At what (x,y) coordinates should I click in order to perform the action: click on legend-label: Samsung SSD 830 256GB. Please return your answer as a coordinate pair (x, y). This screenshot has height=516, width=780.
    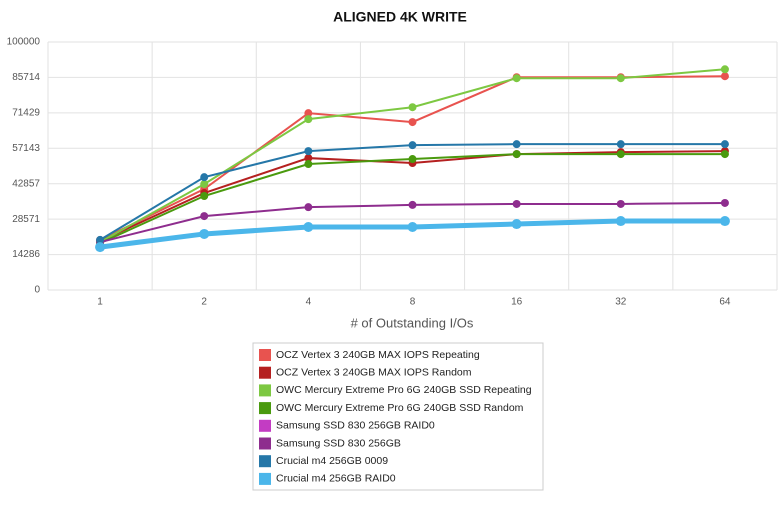
    Looking at the image, I should click on (338, 443).